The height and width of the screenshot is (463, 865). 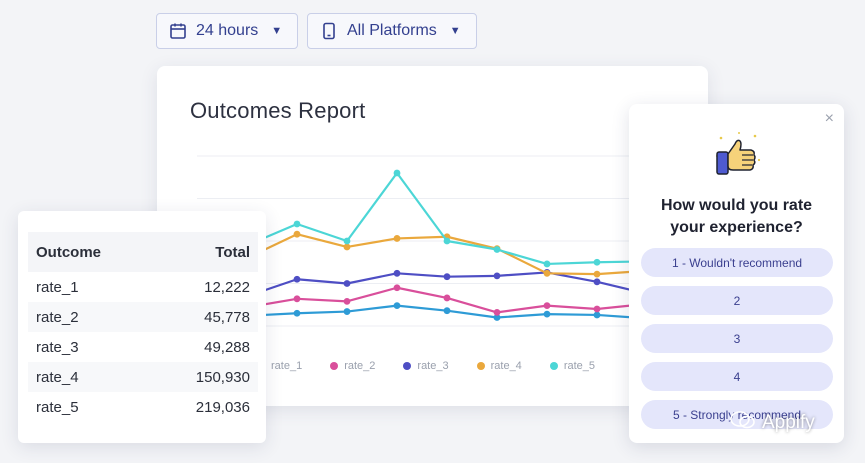 I want to click on legend-label: rate_5, so click(x=579, y=366).